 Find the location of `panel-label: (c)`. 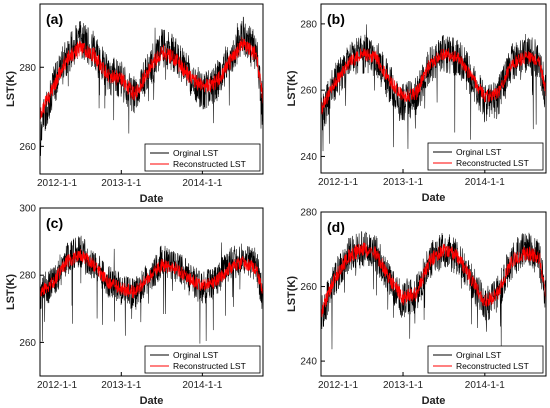

panel-label: (c) is located at coordinates (54, 223).